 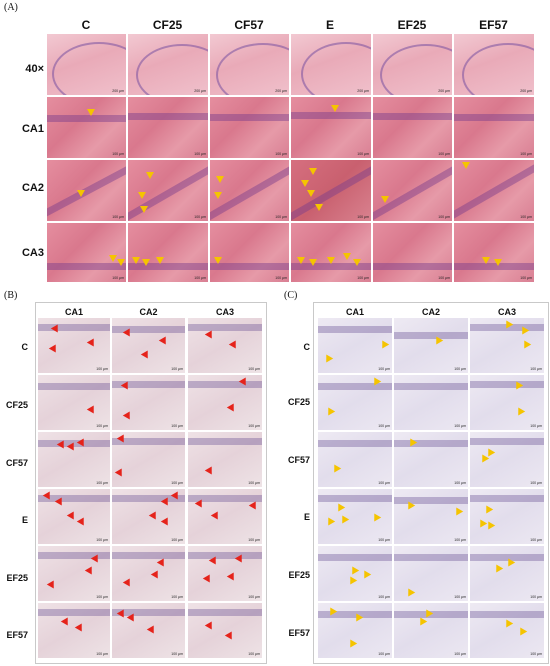 What do you see at coordinates (506, 312) in the screenshot?
I see `panel-c-col-ca3: CA3` at bounding box center [506, 312].